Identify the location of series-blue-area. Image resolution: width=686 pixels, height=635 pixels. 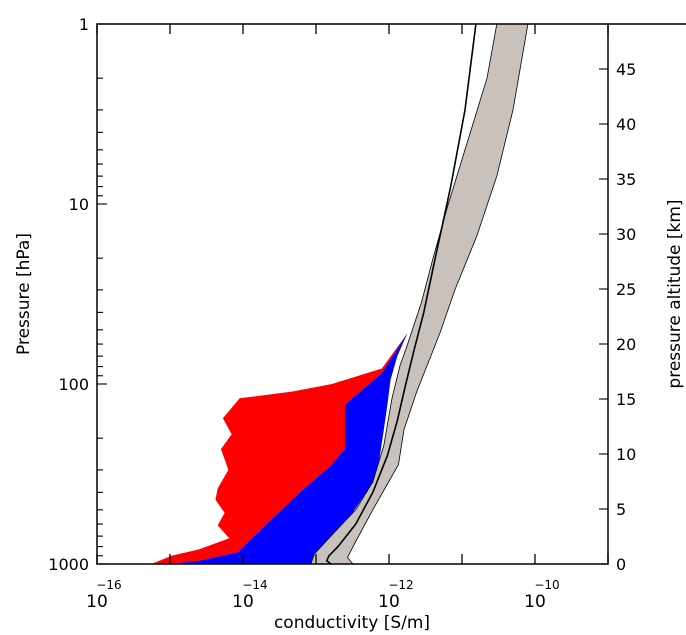
(289, 448).